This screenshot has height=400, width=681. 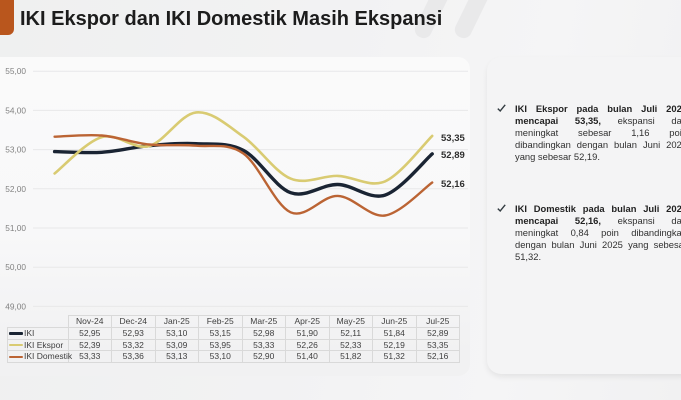 I want to click on svg-text: 52,00, so click(x=15, y=189).